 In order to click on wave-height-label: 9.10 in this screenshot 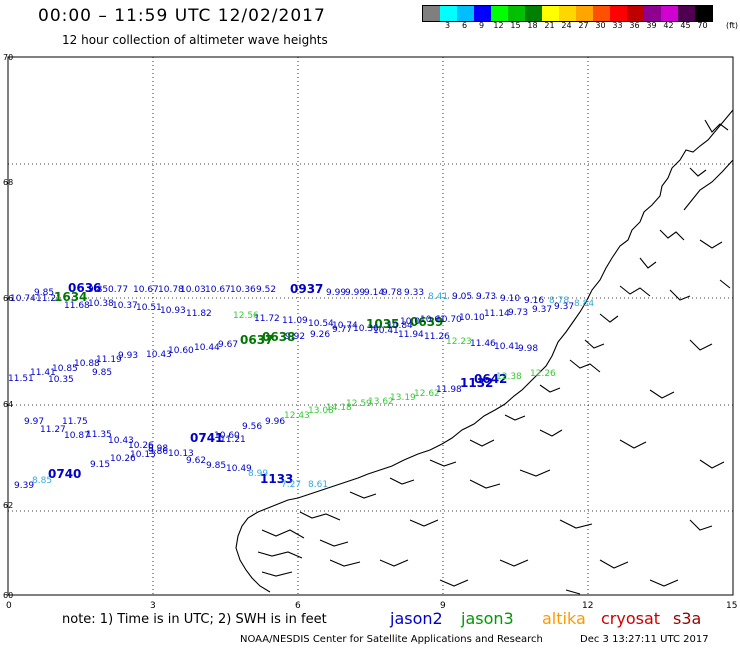, I will do `click(510, 299)`.